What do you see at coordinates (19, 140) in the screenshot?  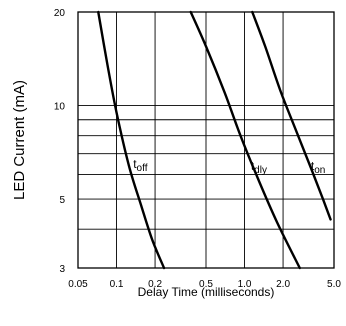 I see `y-axis-title: LED Current (mA)` at bounding box center [19, 140].